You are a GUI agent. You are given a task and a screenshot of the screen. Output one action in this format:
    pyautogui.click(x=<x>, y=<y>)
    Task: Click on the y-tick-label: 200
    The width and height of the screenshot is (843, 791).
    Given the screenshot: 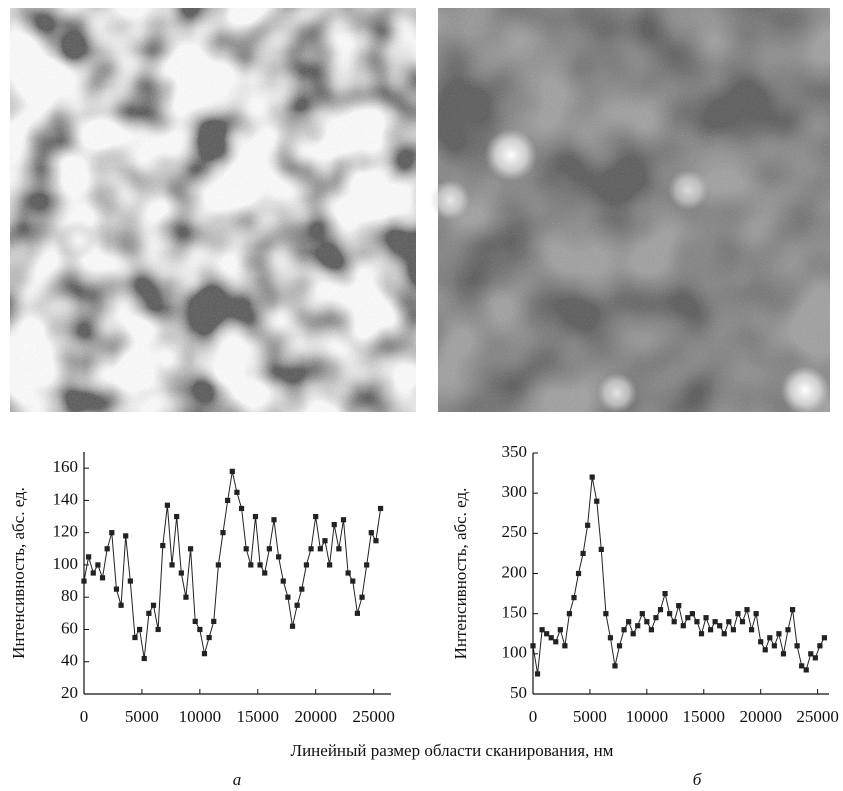 What is the action you would take?
    pyautogui.click(x=515, y=571)
    